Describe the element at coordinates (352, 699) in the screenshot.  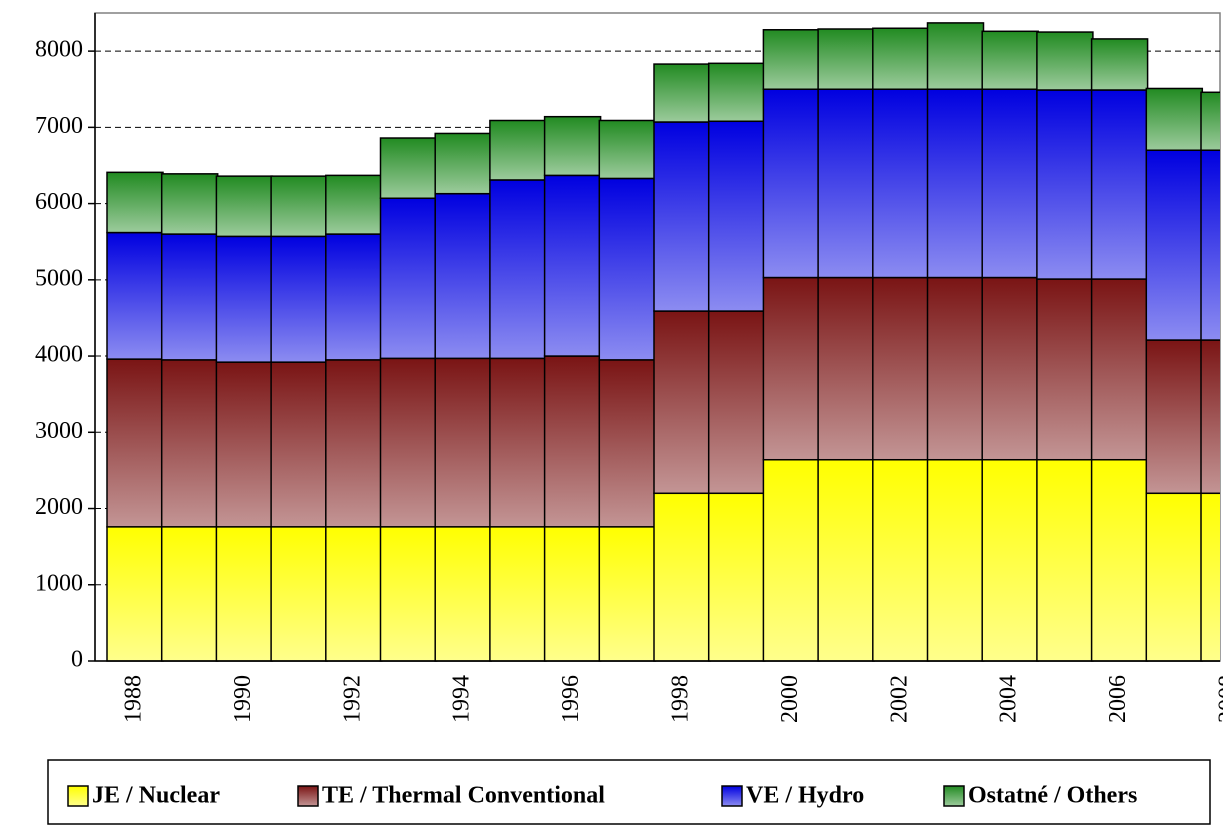
I see `x-tick-label: 1992` at that location.